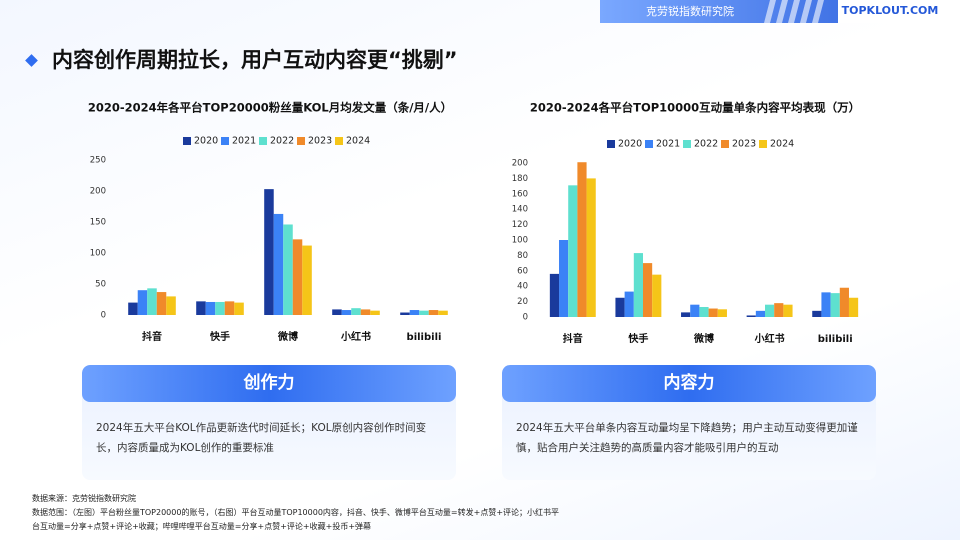 The image size is (960, 540). Describe the element at coordinates (98, 223) in the screenshot. I see `y-tick-label: 150` at that location.